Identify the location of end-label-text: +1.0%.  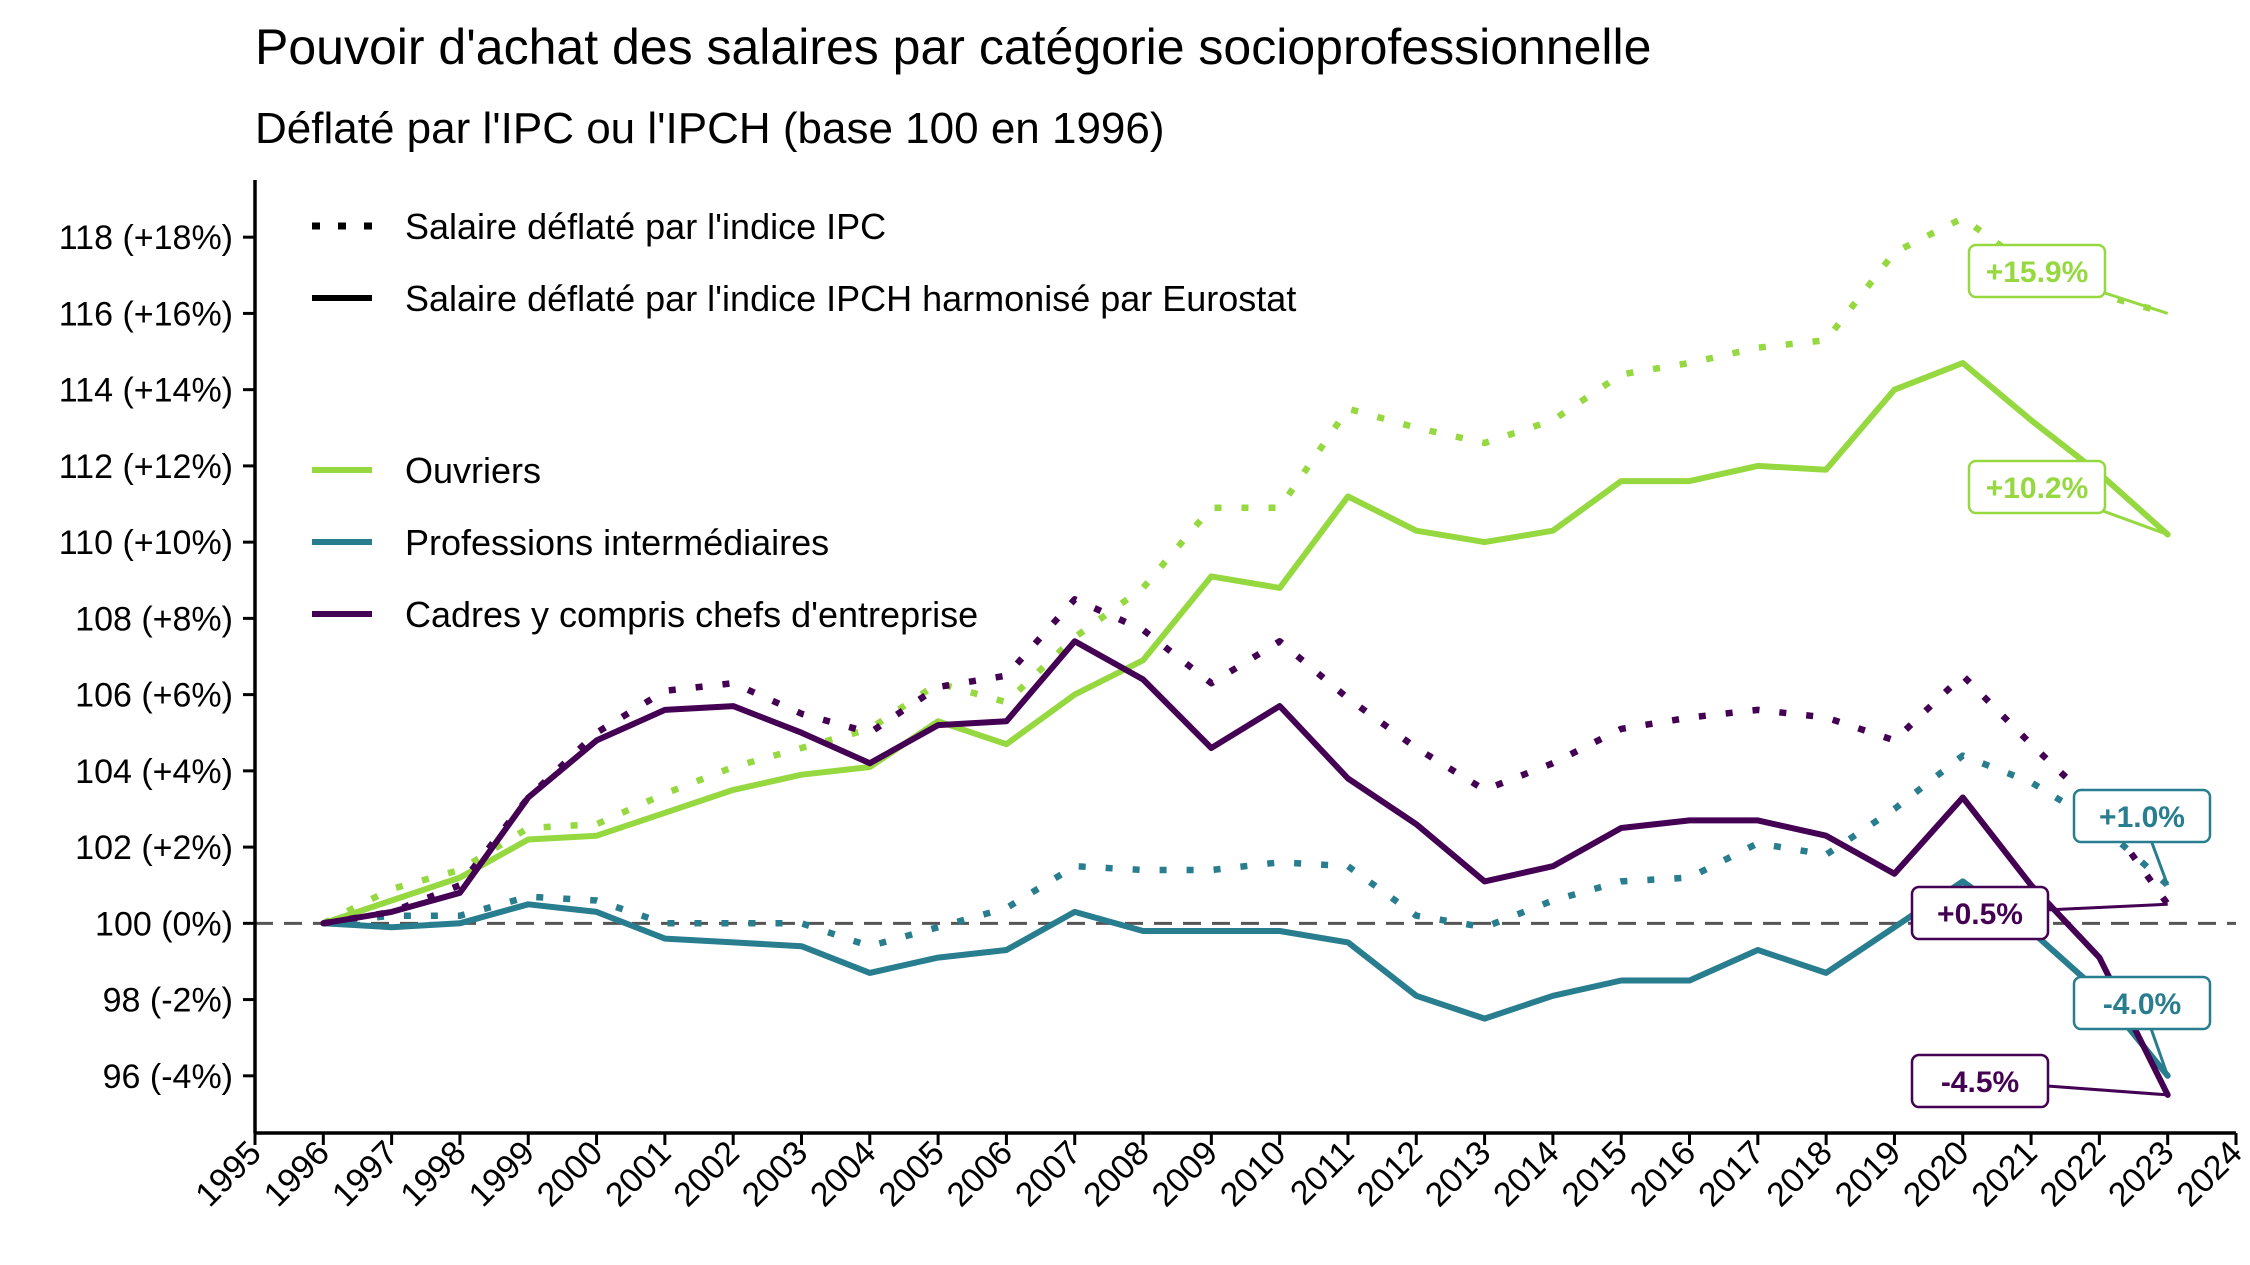
(2142, 817).